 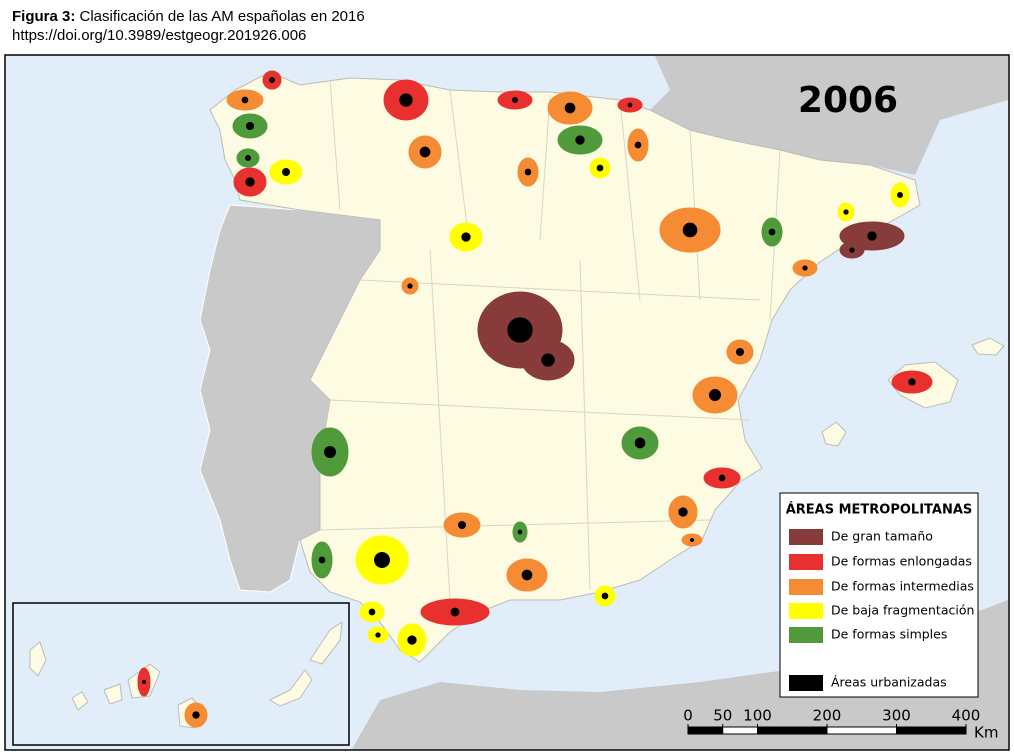 I want to click on legend-label: De baja fragmentación, so click(x=902, y=610).